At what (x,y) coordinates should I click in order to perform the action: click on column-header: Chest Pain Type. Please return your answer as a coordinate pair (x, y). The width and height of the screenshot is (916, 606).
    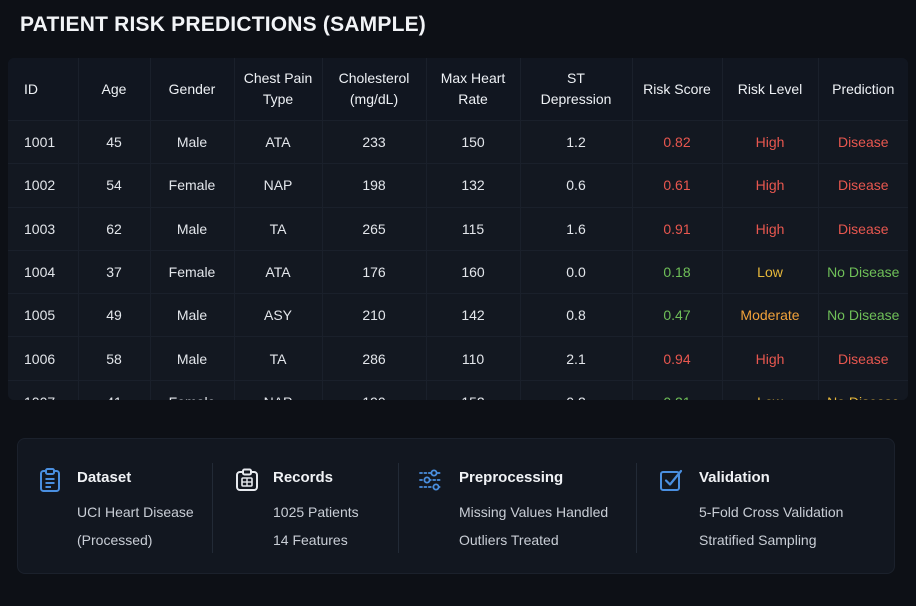
    Looking at the image, I should click on (277, 89).